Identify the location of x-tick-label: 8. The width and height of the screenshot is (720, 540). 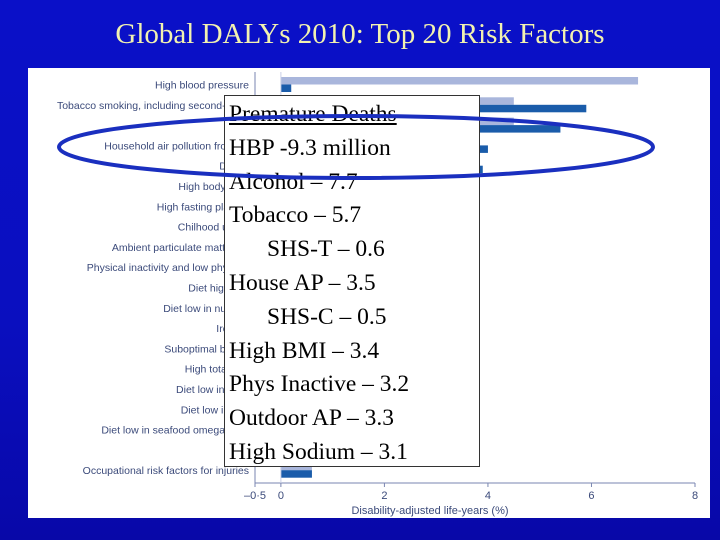
(695, 496).